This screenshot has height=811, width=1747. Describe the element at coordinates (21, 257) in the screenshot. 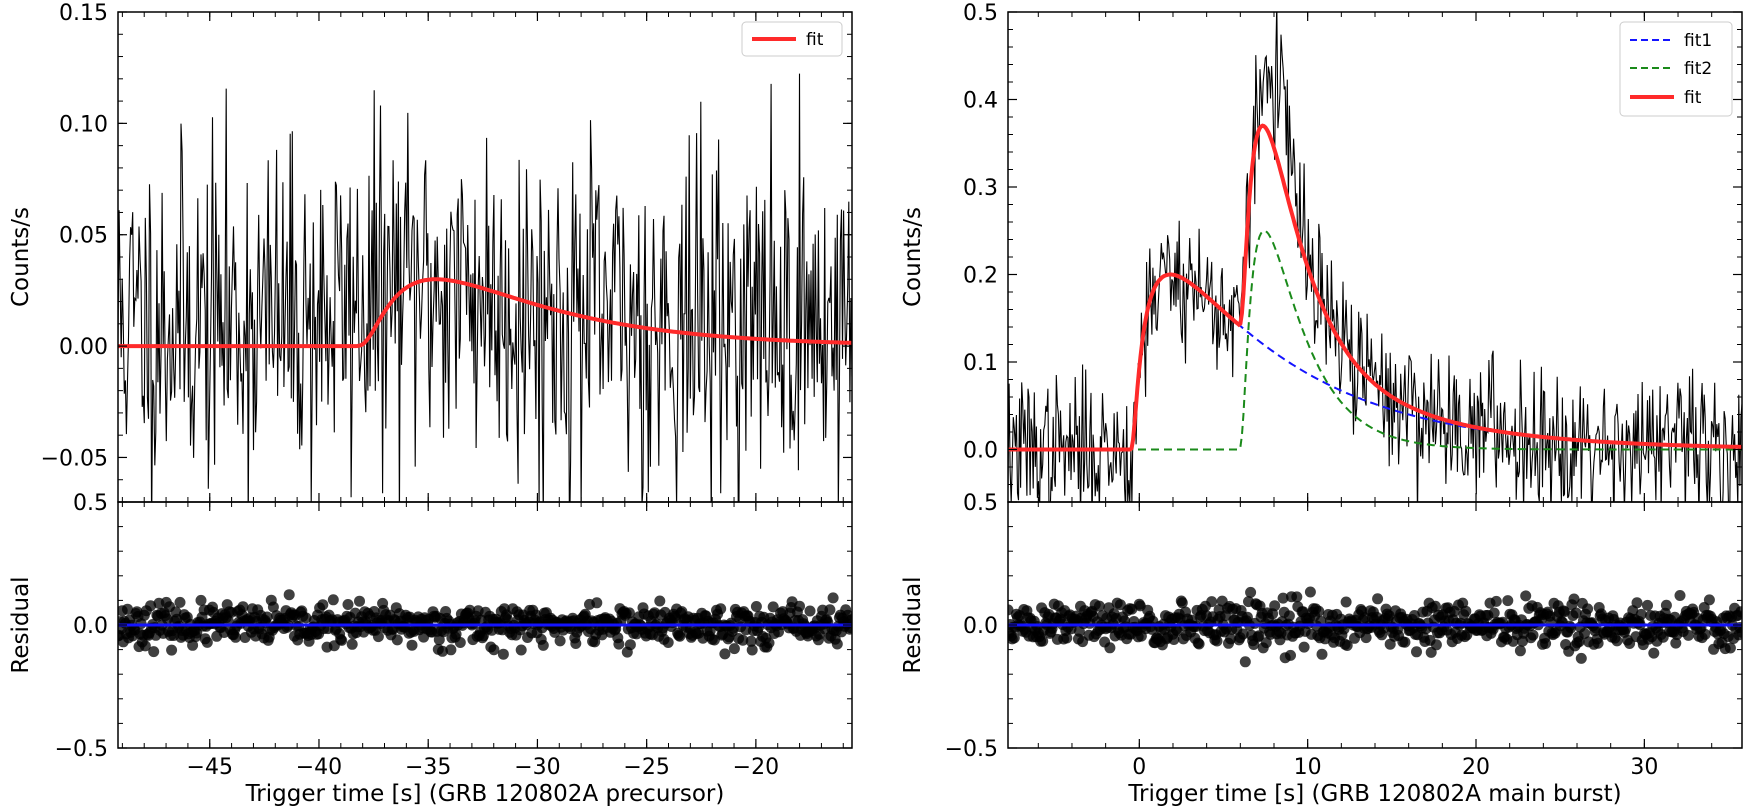

I see `precursor-ylabel: Counts/s` at that location.